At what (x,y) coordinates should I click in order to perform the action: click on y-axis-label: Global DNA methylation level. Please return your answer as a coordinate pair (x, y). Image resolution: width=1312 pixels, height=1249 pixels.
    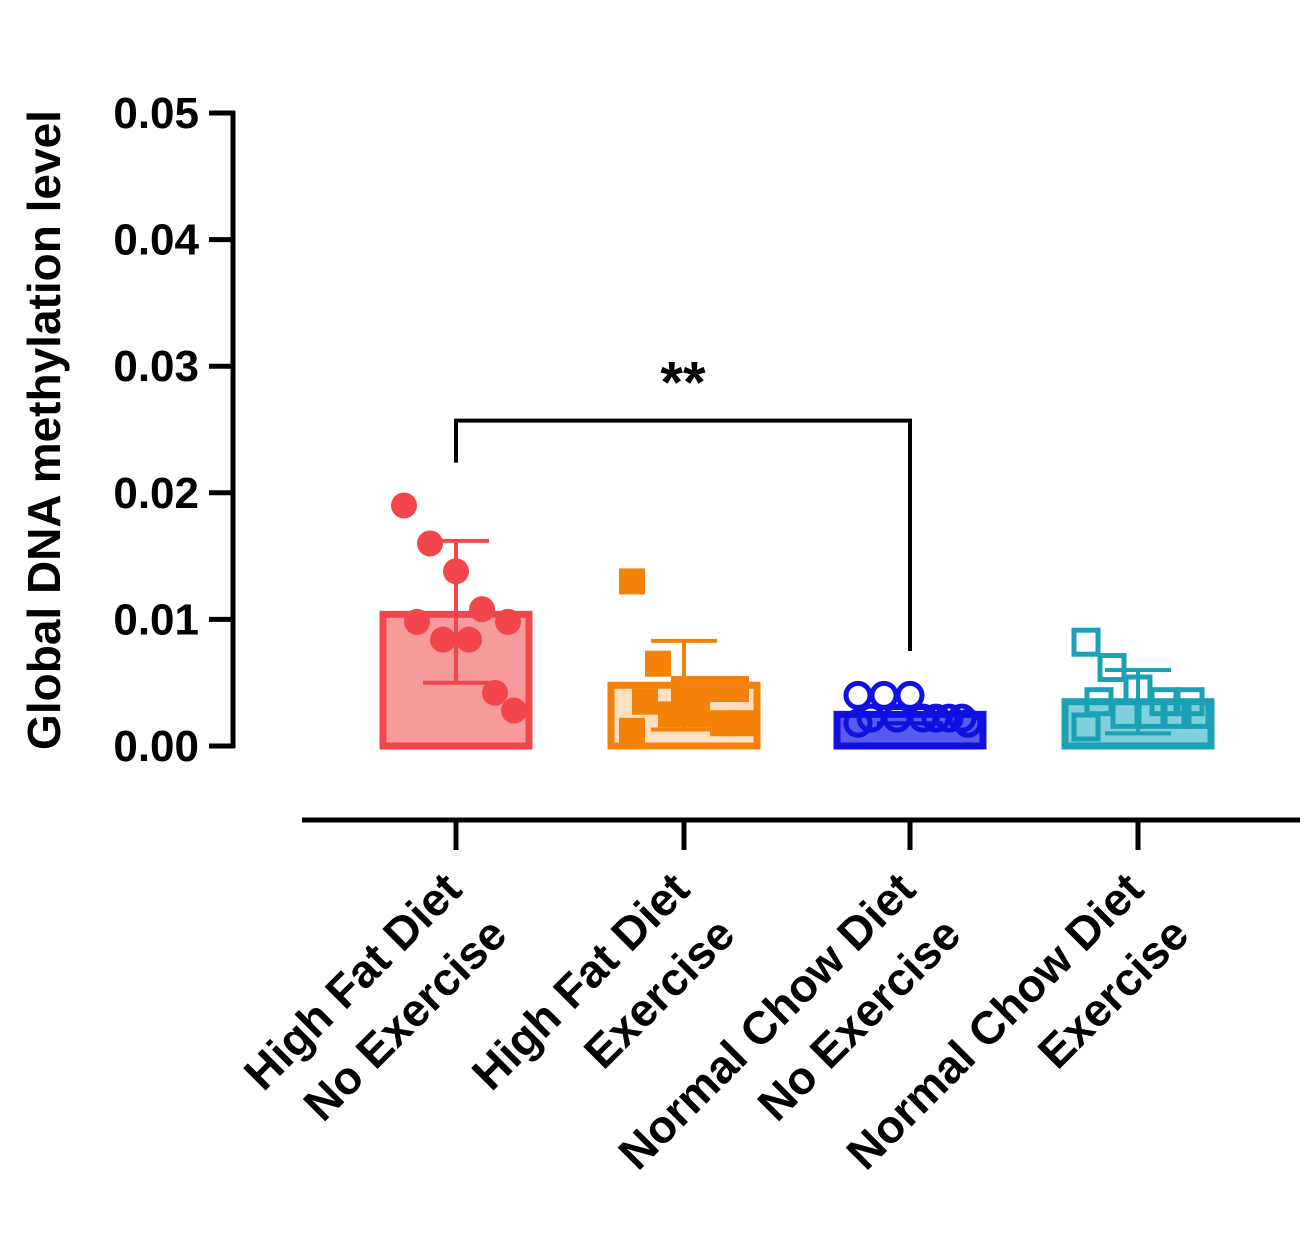
    Looking at the image, I should click on (44, 430).